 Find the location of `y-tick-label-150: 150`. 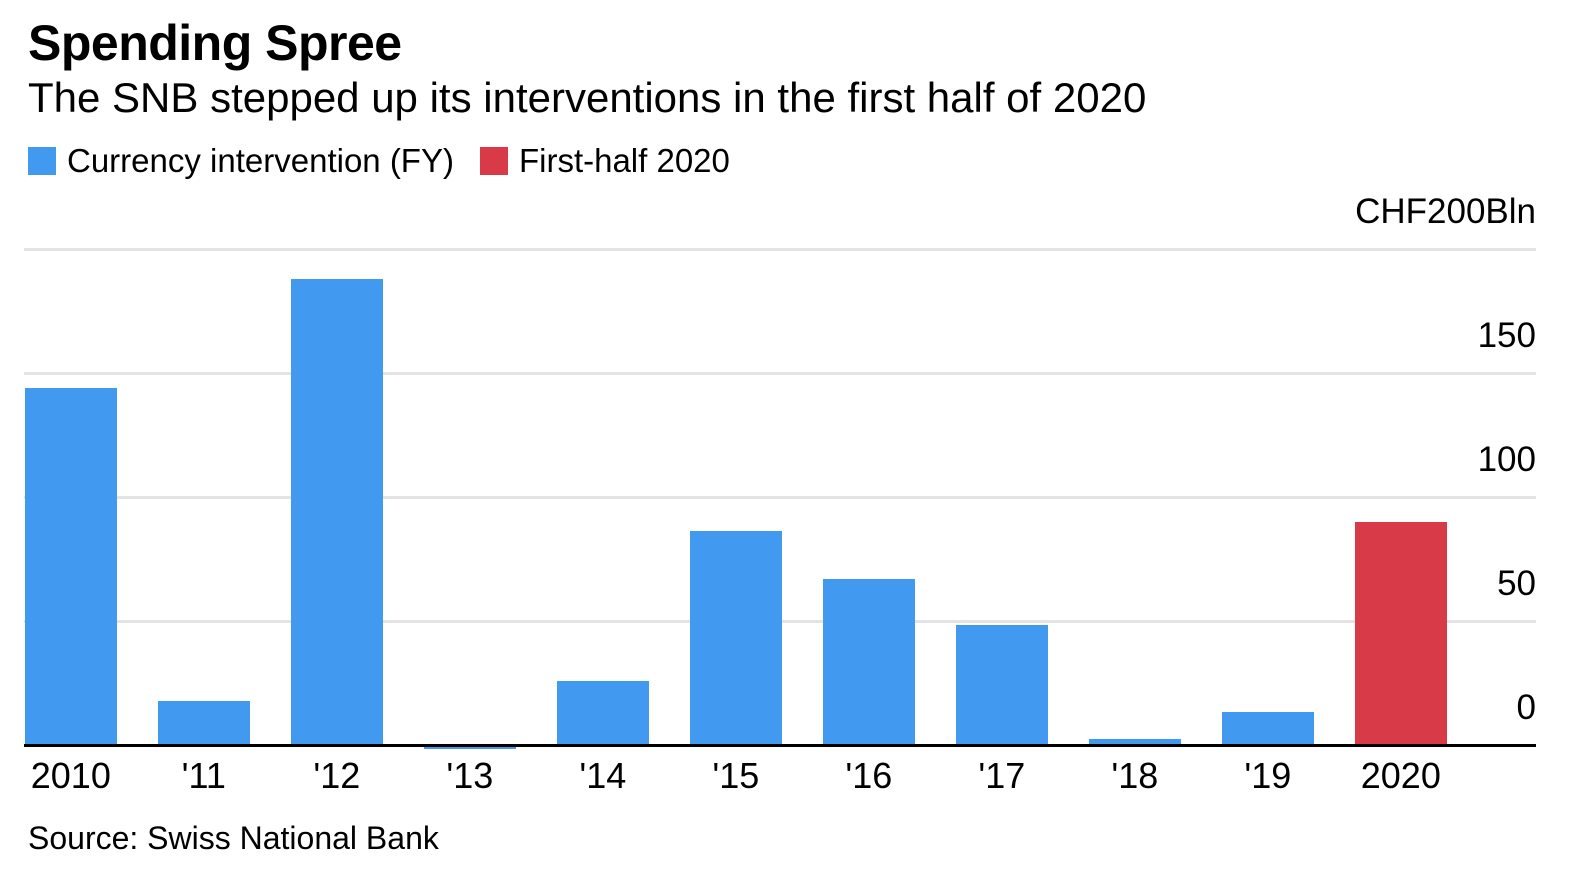

y-tick-label-150: 150 is located at coordinates (1506, 335).